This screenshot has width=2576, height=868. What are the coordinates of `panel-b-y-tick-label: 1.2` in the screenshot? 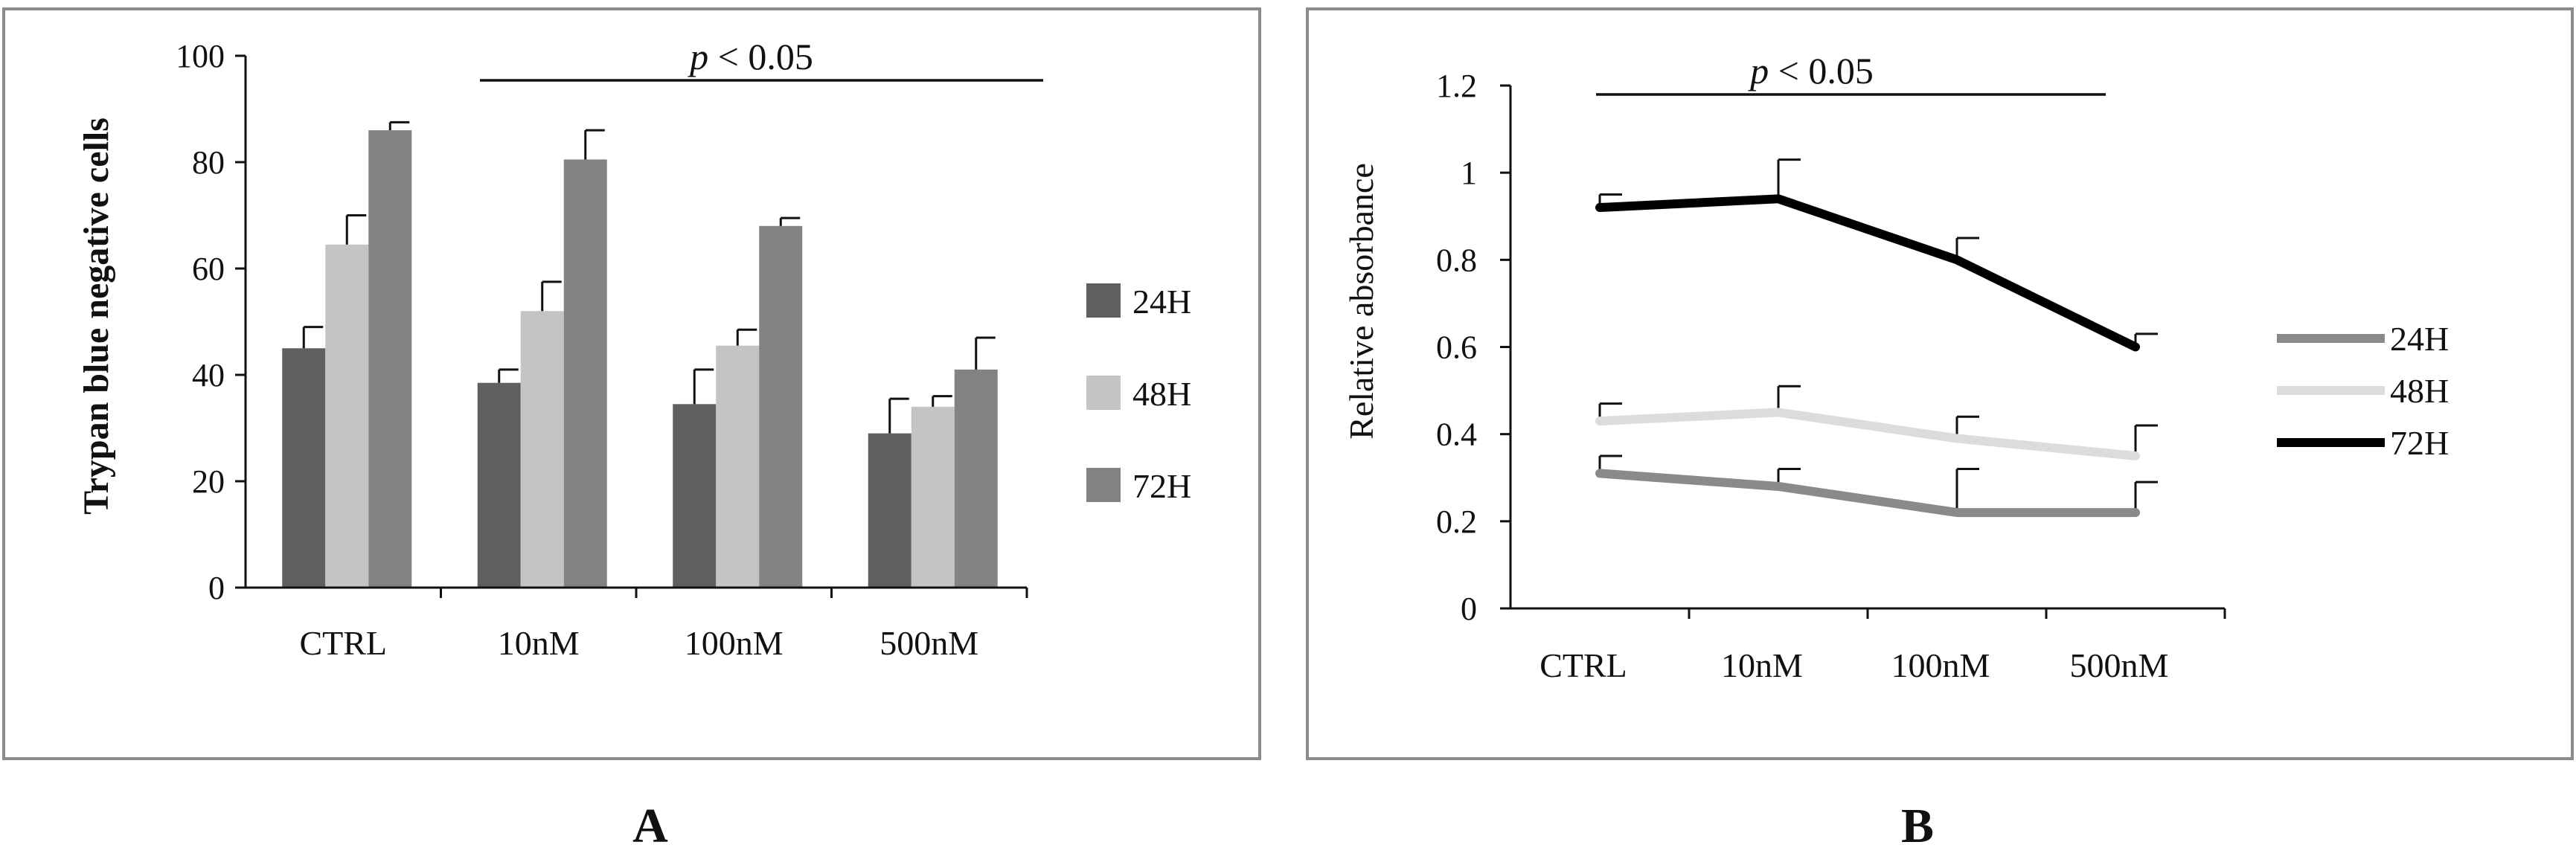 It's located at (1456, 86).